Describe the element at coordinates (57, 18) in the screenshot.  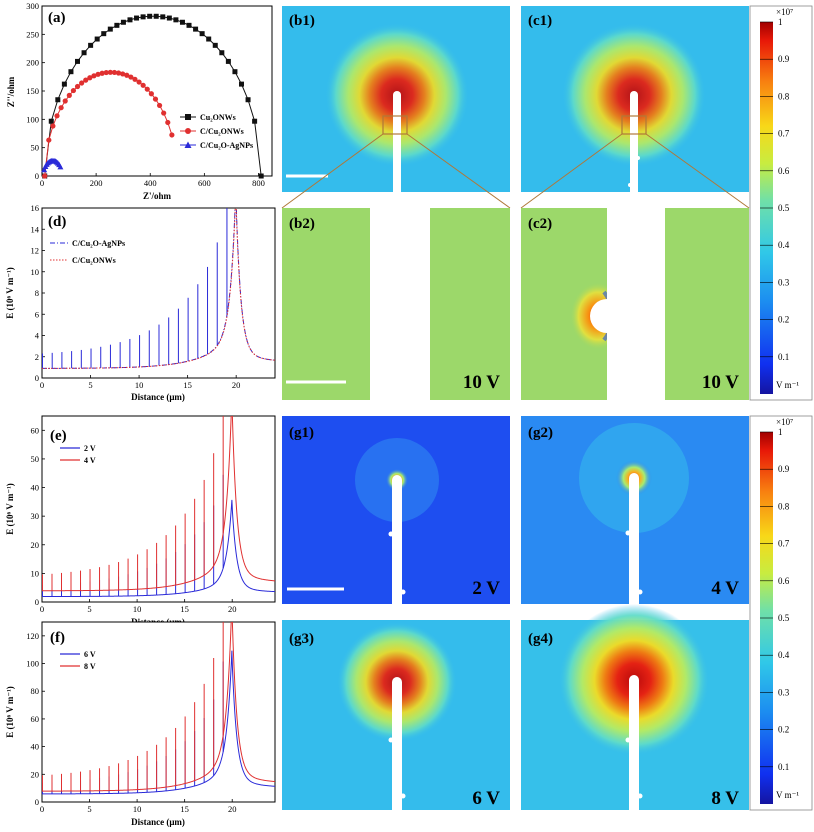
I see `panel-label-a: (a)` at that location.